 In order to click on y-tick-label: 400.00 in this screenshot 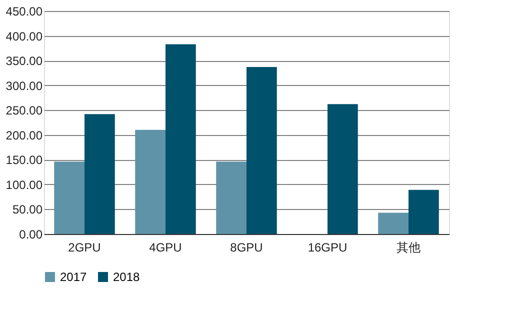, I will do `click(24, 36)`.